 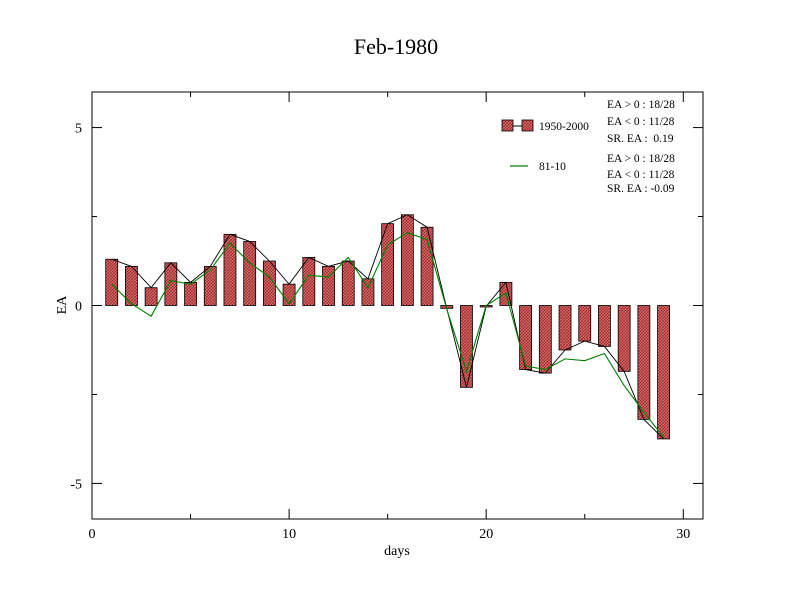 I want to click on x-tick-label: 30, so click(x=683, y=534).